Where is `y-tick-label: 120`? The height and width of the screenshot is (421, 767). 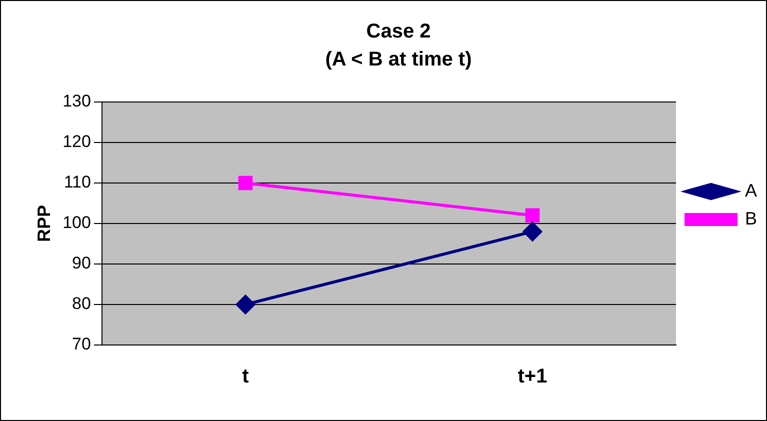
y-tick-label: 120 is located at coordinates (76, 142).